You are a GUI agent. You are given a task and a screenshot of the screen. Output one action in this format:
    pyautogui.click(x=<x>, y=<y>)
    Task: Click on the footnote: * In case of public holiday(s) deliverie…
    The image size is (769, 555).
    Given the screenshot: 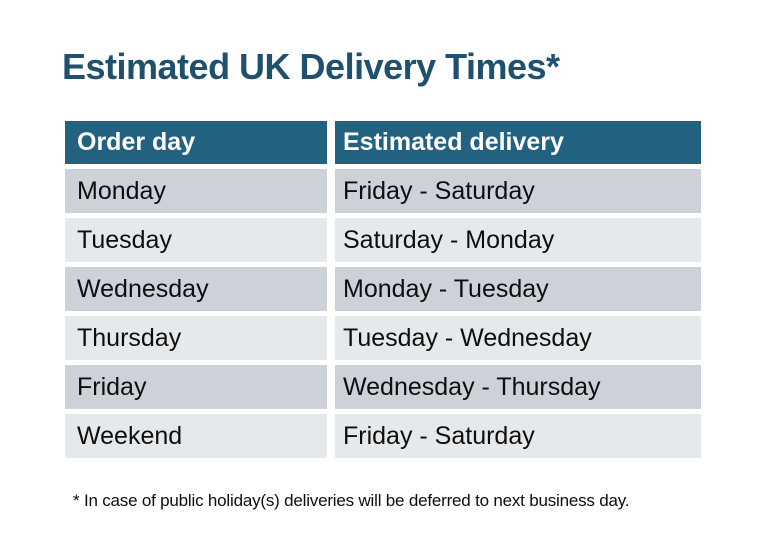 What is the action you would take?
    pyautogui.click(x=351, y=500)
    